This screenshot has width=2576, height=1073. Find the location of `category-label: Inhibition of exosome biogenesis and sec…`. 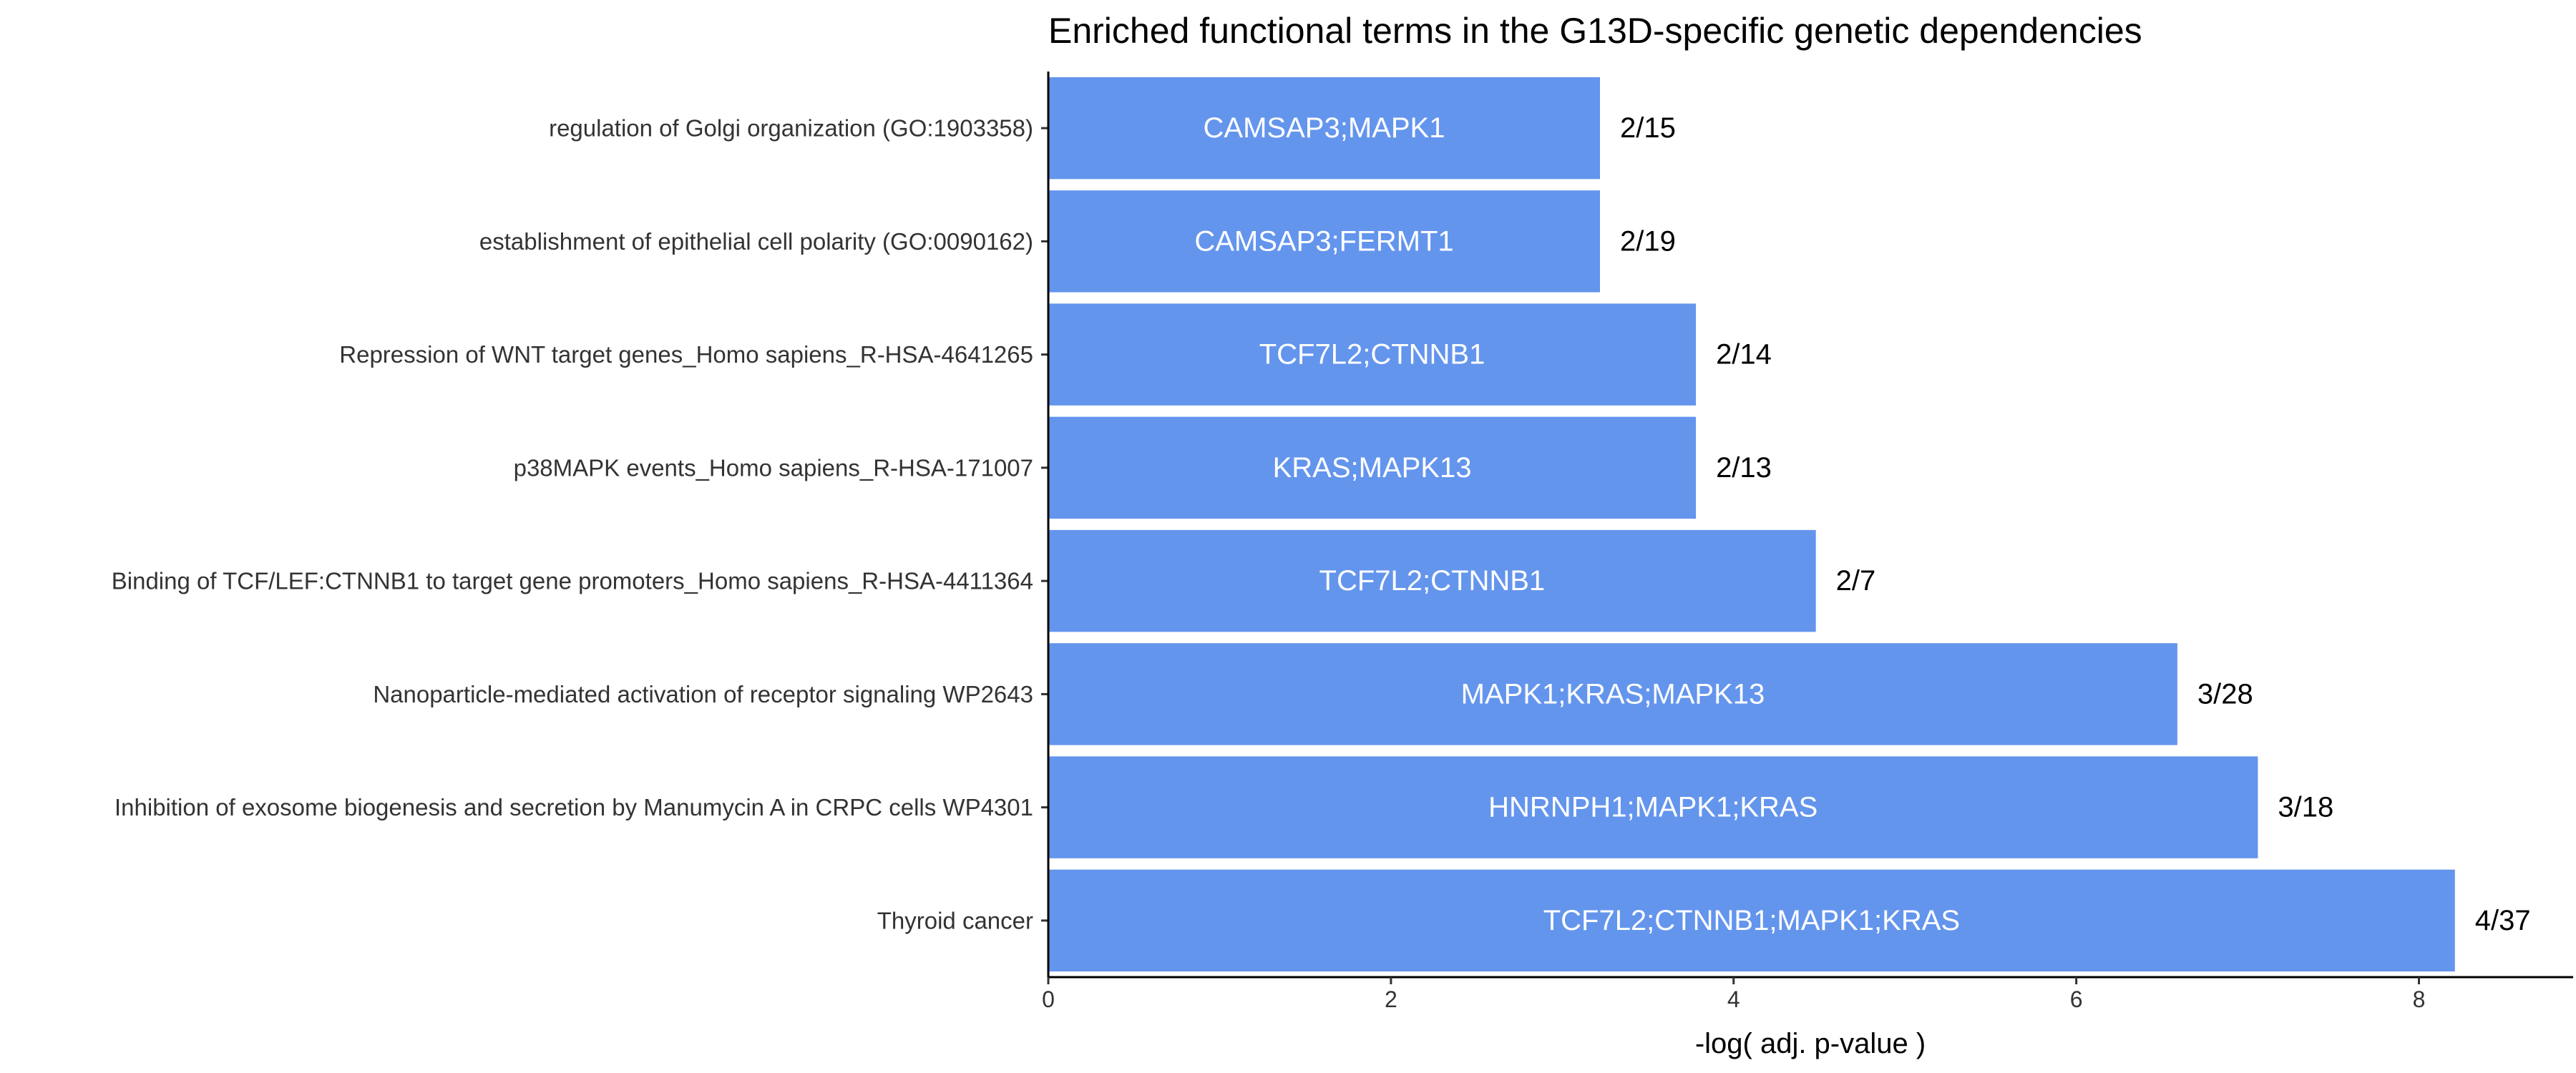

category-label: Inhibition of exosome biogenesis and sec… is located at coordinates (573, 807).